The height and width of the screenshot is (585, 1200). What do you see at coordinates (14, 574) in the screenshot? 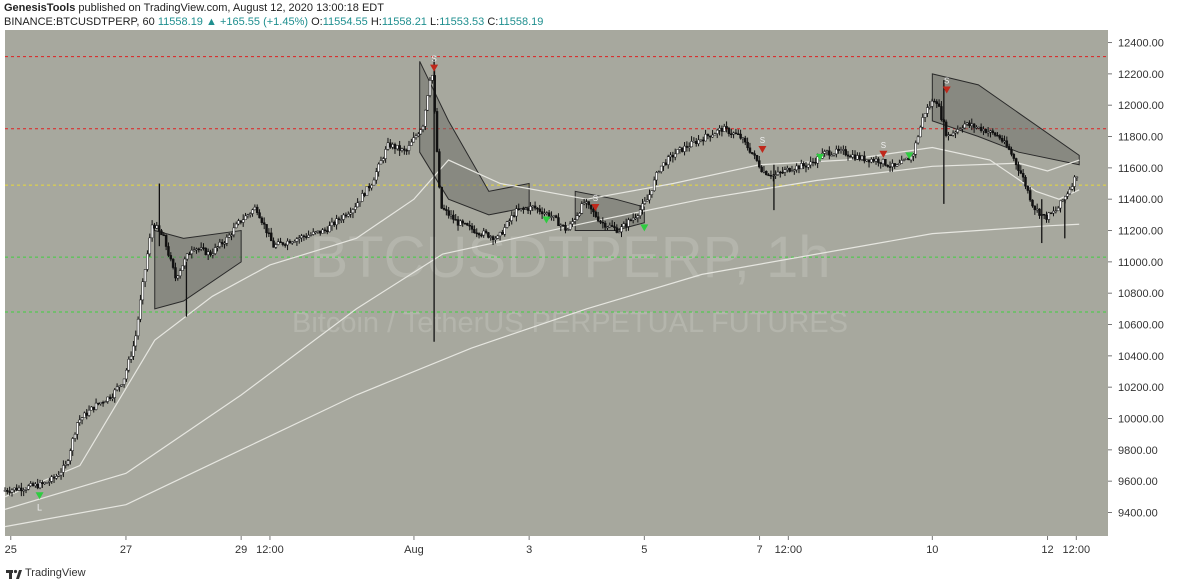
I see `tradingview-logo-icon` at bounding box center [14, 574].